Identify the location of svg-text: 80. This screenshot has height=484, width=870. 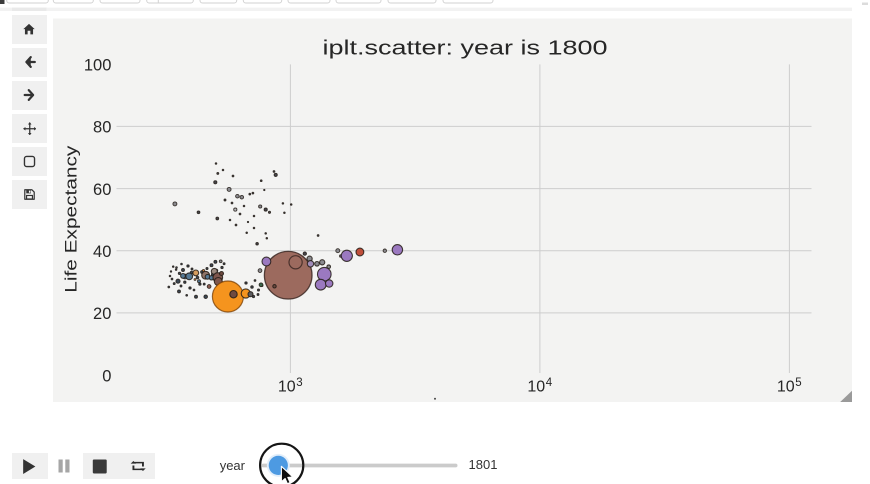
(102, 128).